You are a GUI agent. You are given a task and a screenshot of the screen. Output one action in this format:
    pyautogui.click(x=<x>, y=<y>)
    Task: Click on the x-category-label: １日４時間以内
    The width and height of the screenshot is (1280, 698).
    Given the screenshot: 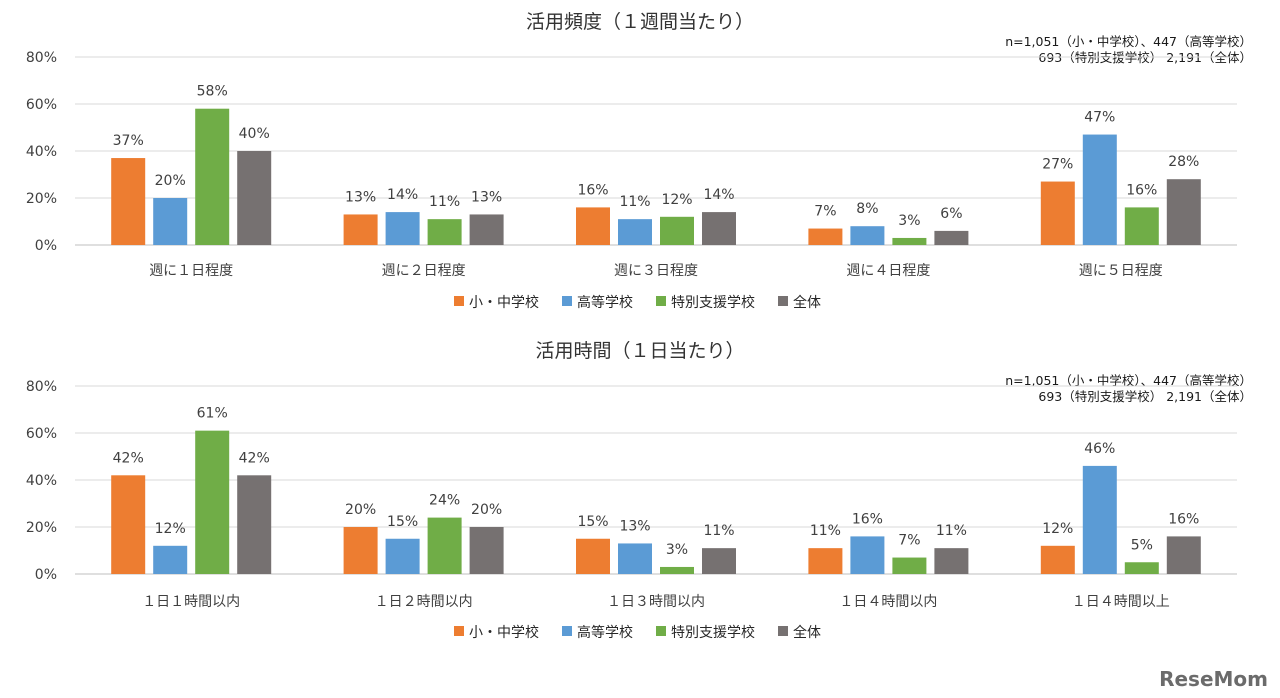 What is the action you would take?
    pyautogui.click(x=888, y=602)
    